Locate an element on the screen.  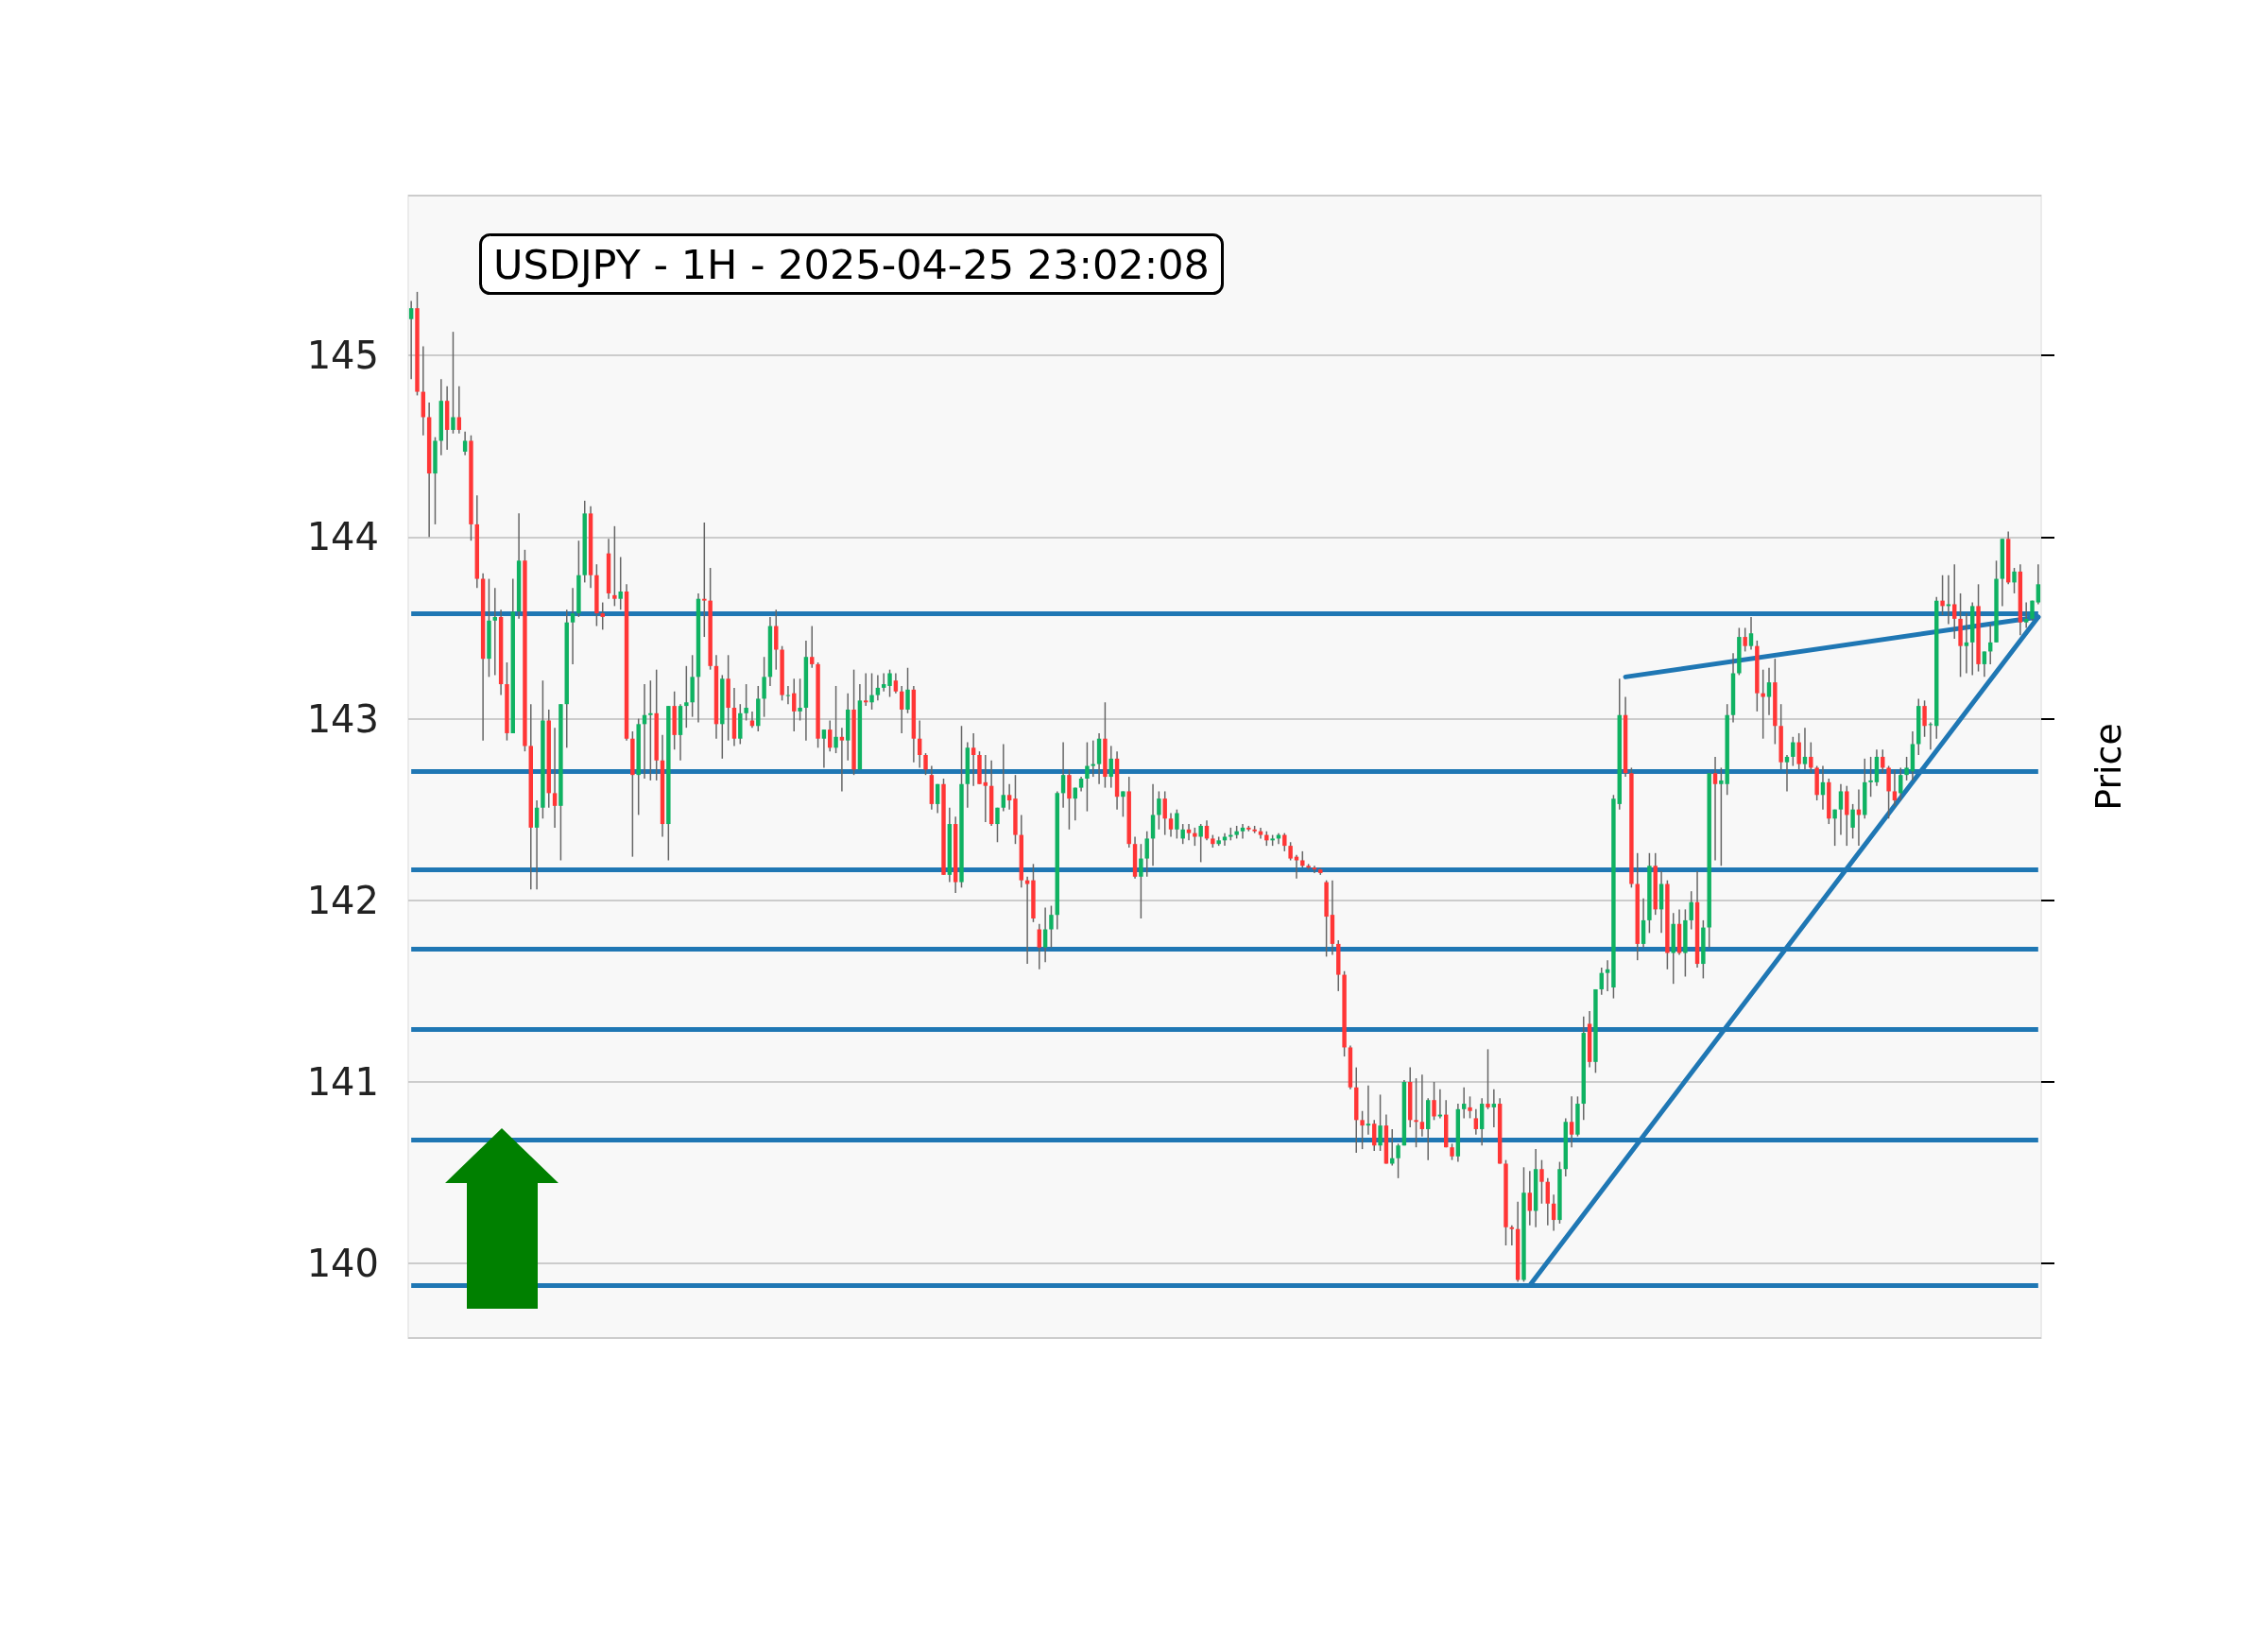
y-tick-label: 145 is located at coordinates (342, 356).